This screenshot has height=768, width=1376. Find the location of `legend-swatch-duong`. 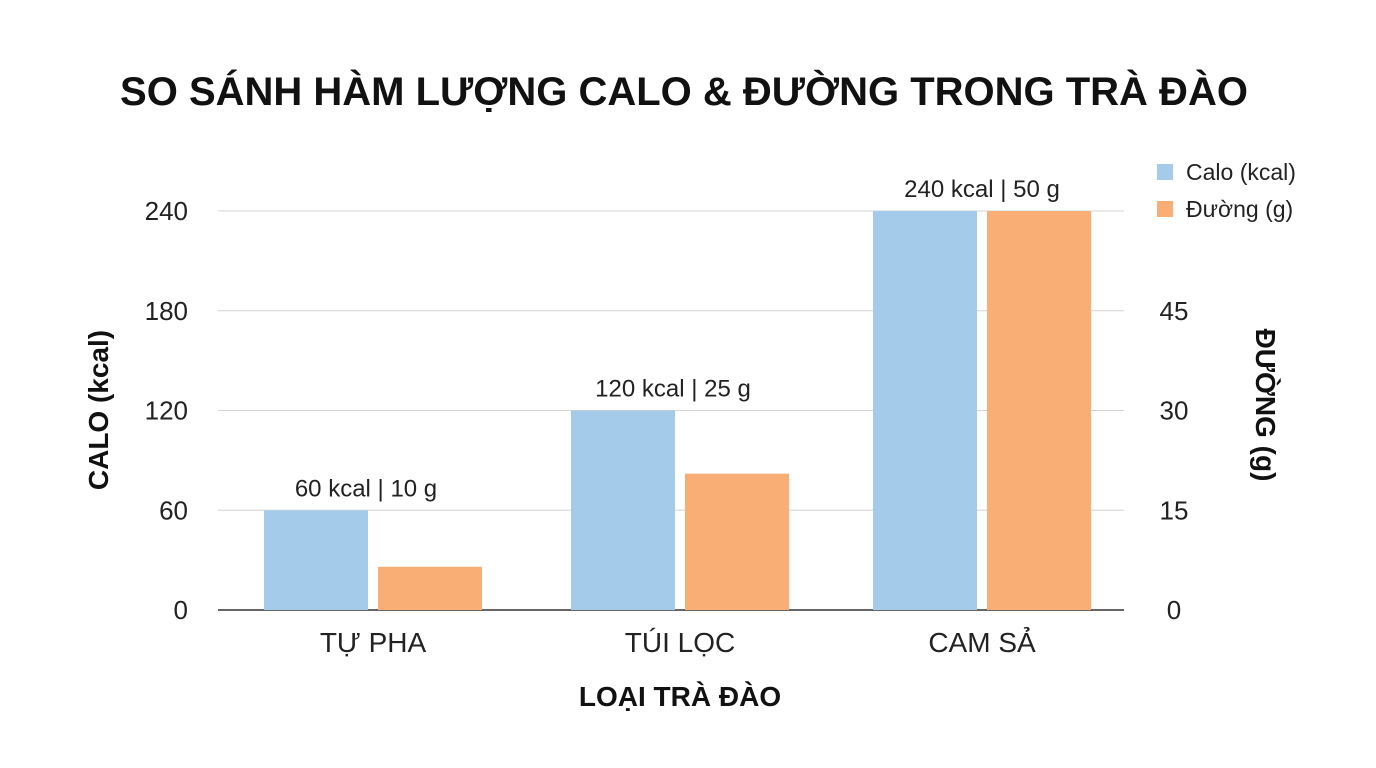

legend-swatch-duong is located at coordinates (1165, 209).